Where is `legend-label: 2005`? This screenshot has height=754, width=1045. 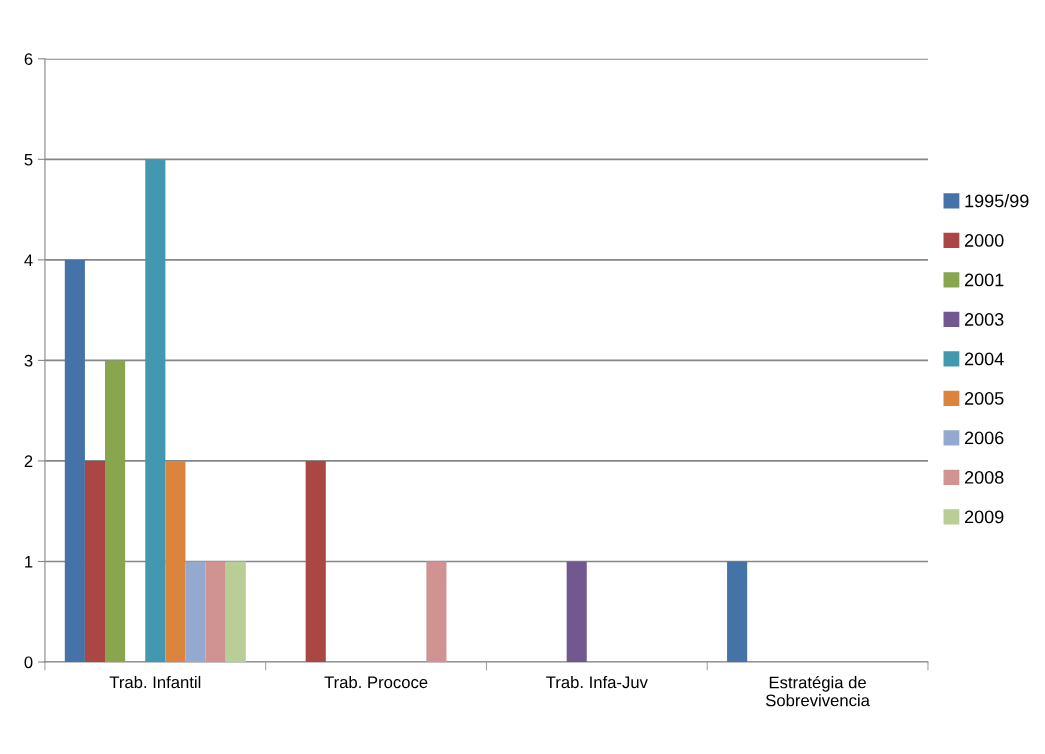 legend-label: 2005 is located at coordinates (984, 398).